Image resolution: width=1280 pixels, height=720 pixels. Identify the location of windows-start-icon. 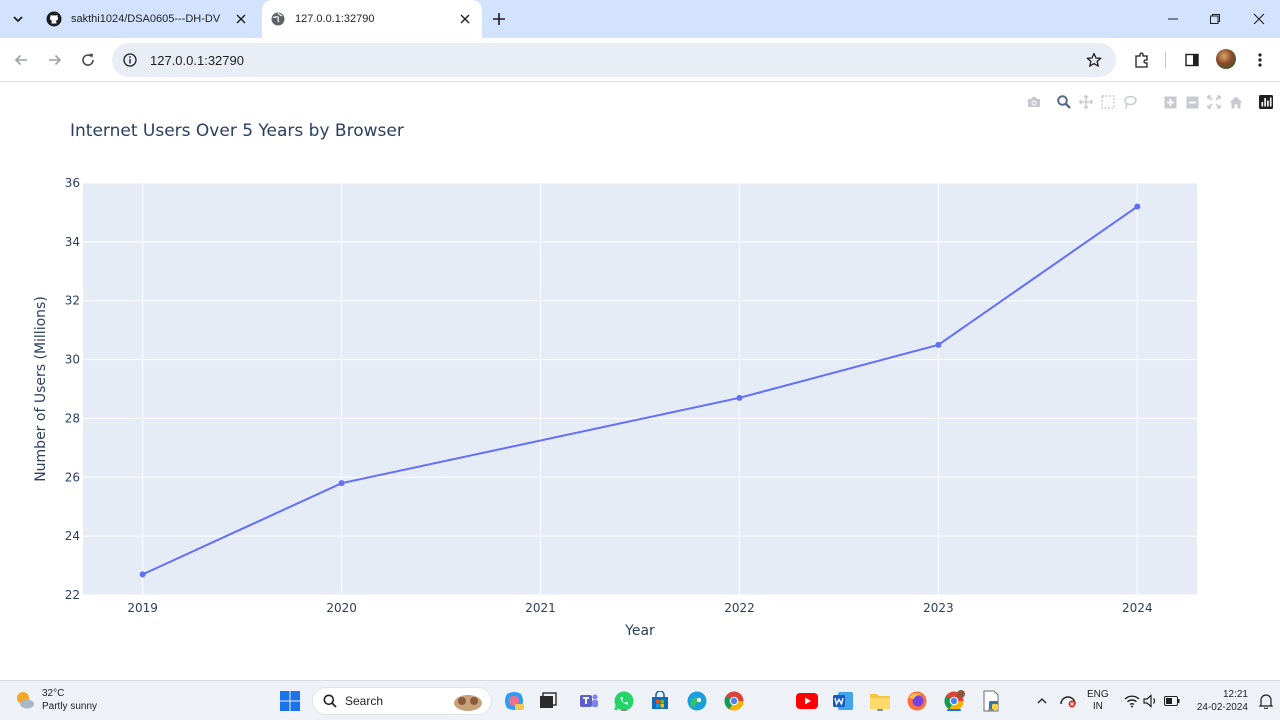
(290, 701).